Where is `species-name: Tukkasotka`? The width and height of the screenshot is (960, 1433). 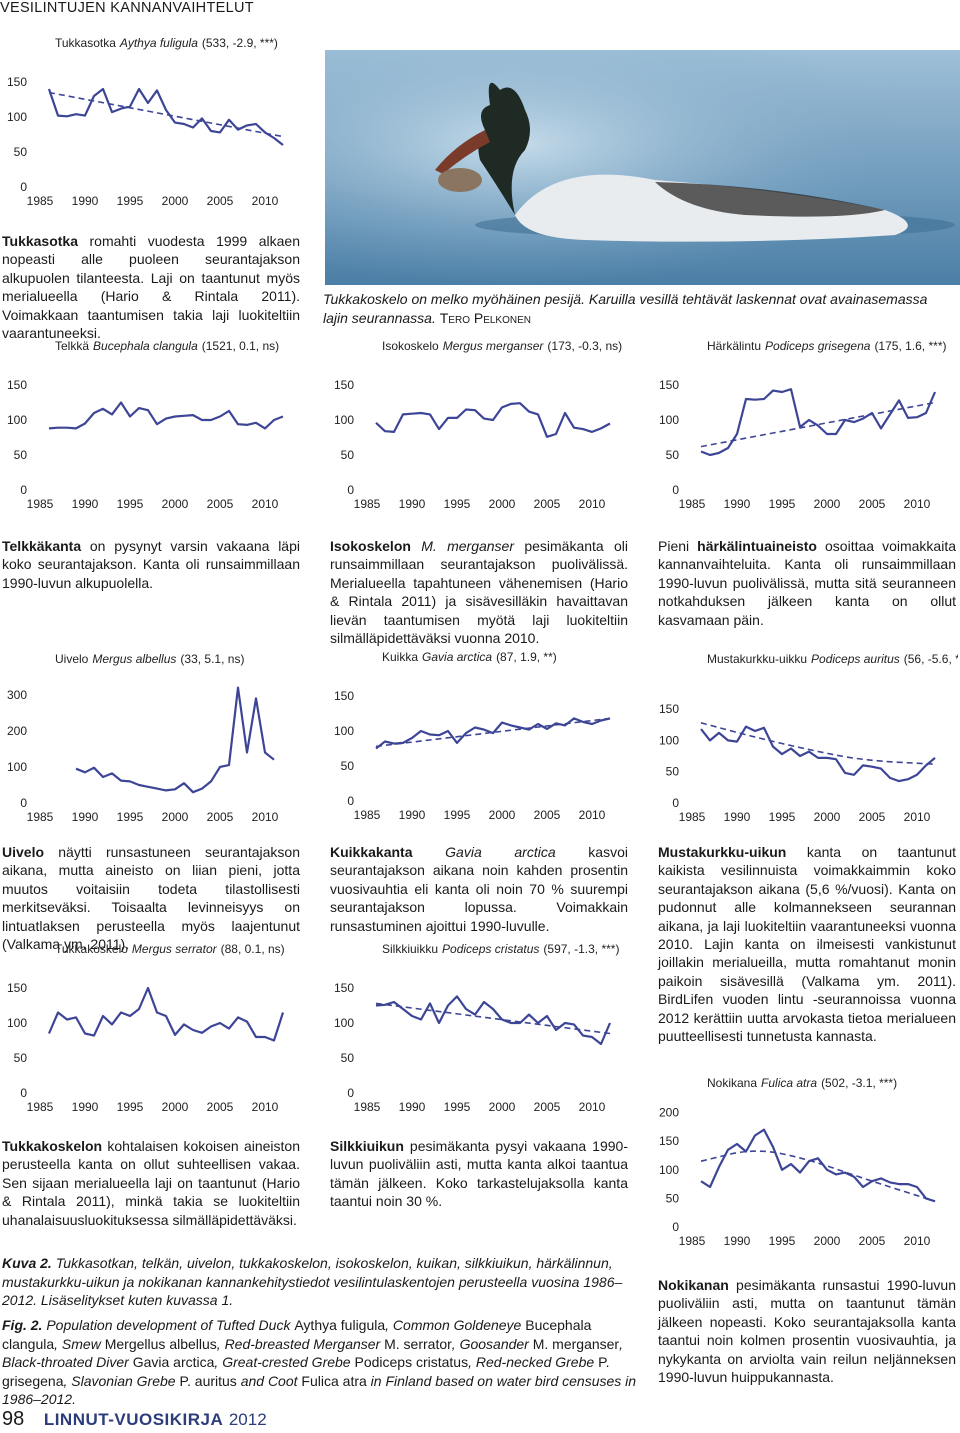 species-name: Tukkasotka is located at coordinates (85, 43).